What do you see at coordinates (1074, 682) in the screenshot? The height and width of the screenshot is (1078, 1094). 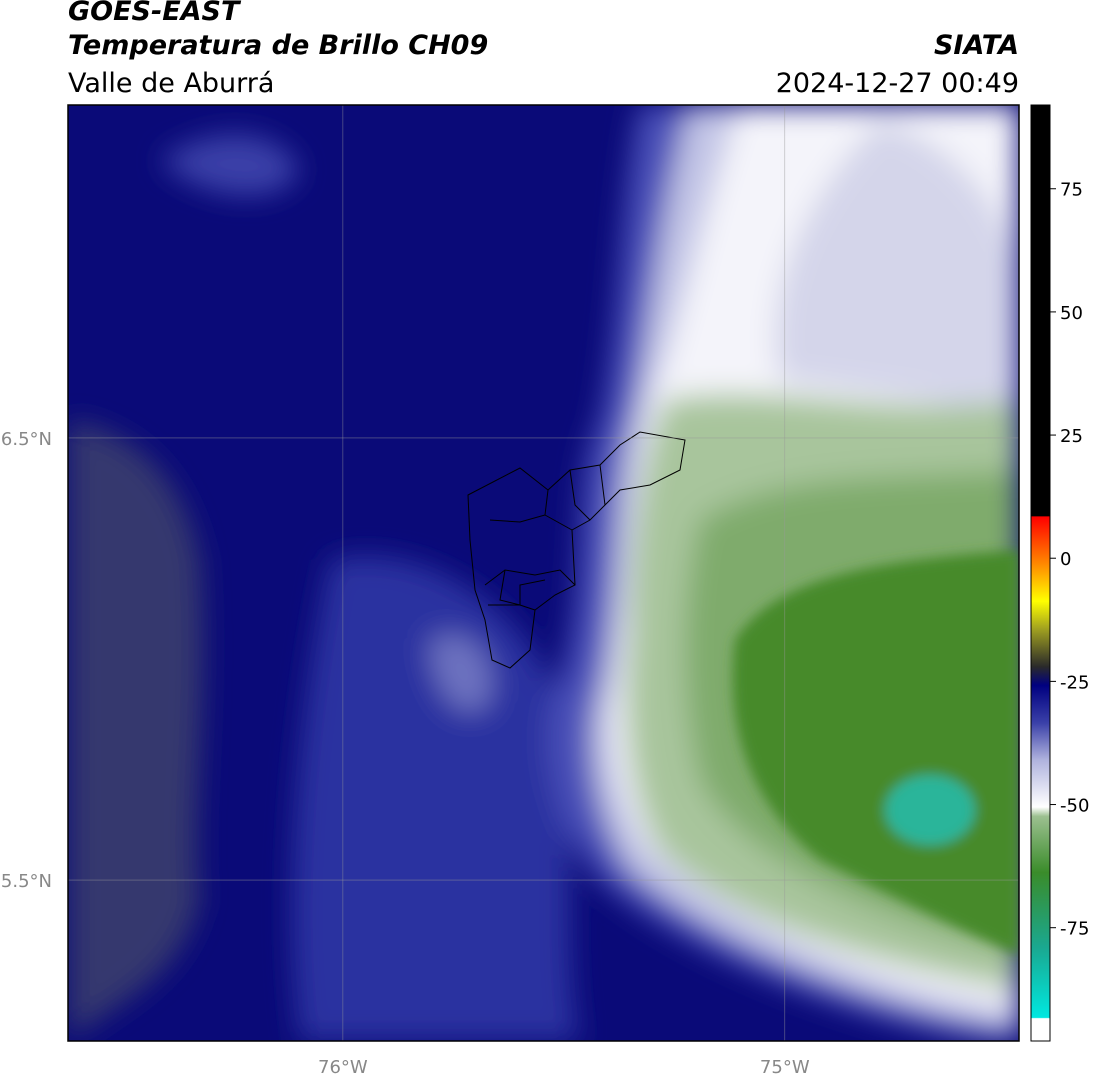 I see `colorbar-tick-label: -25` at bounding box center [1074, 682].